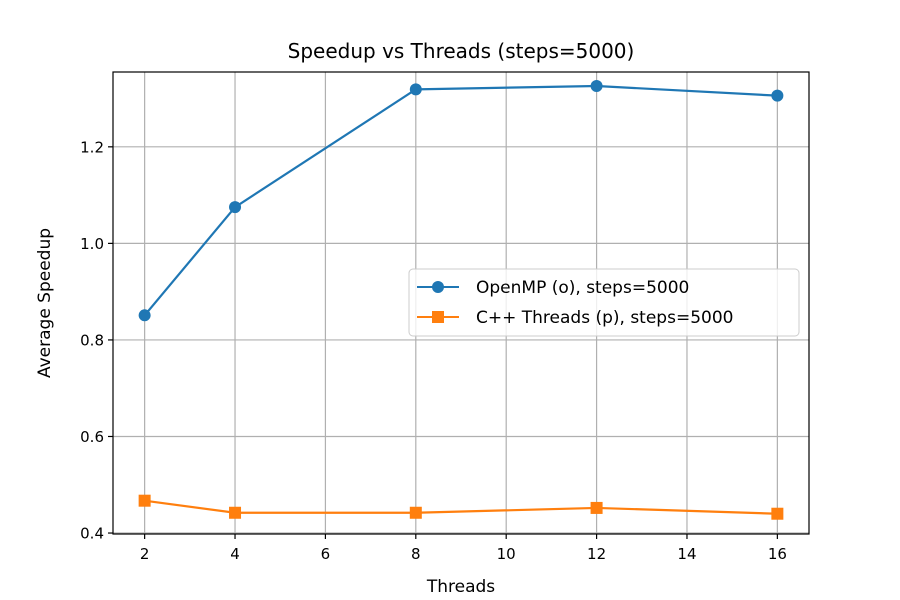  I want to click on y-tick-label: 1.0, so click(92, 244).